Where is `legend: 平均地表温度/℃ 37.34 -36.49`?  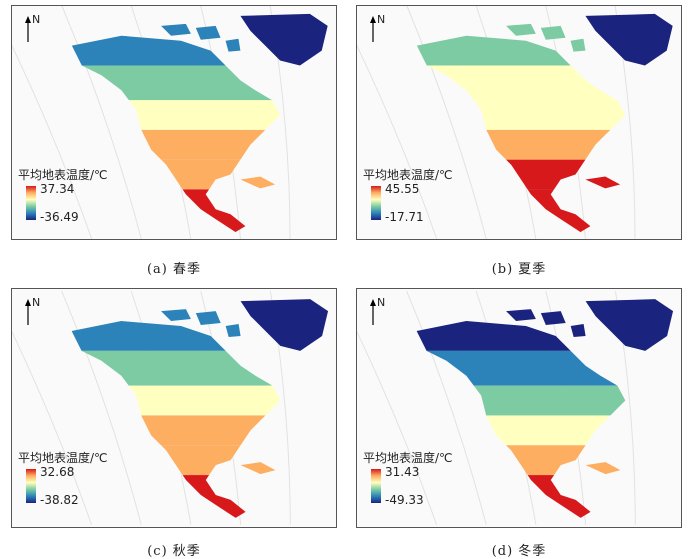
legend: 平均地表温度/℃ 37.34 -36.49 is located at coordinates (63, 195).